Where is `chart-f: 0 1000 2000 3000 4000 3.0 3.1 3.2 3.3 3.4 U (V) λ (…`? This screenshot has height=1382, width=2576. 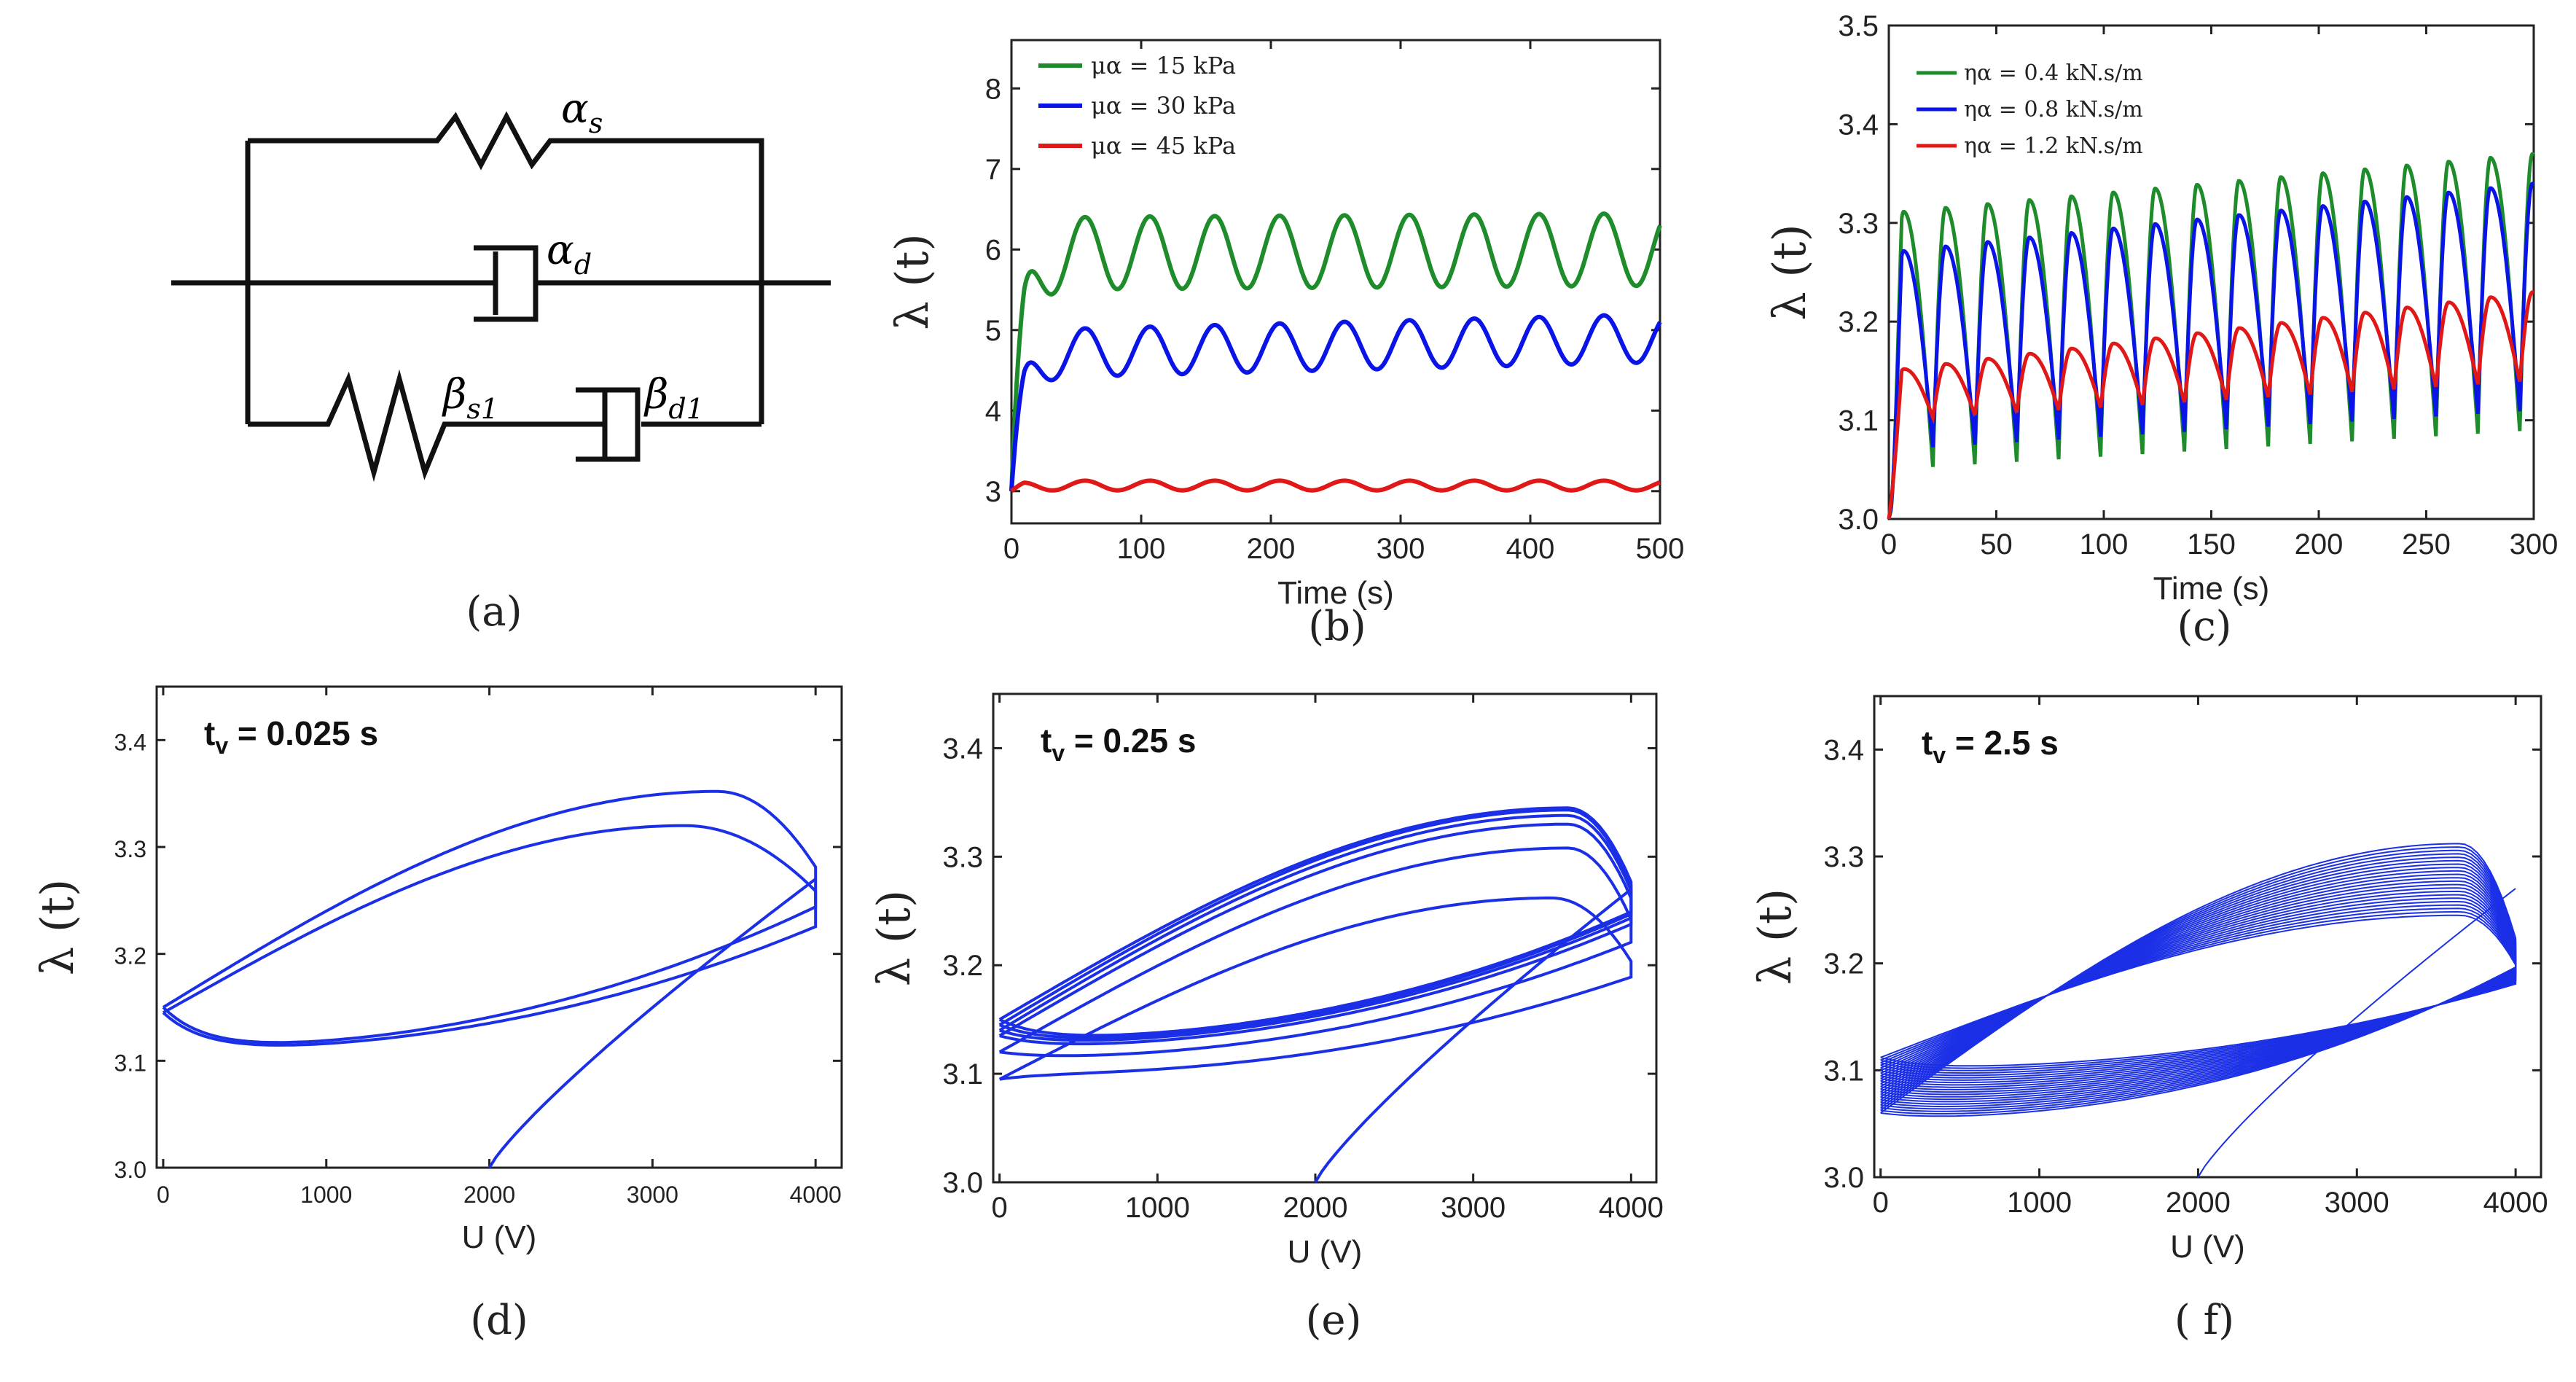
chart-f: 0 1000 2000 3000 4000 3.0 3.1 3.2 3.3 3.4 U (V) λ (… is located at coordinates (2148, 980).